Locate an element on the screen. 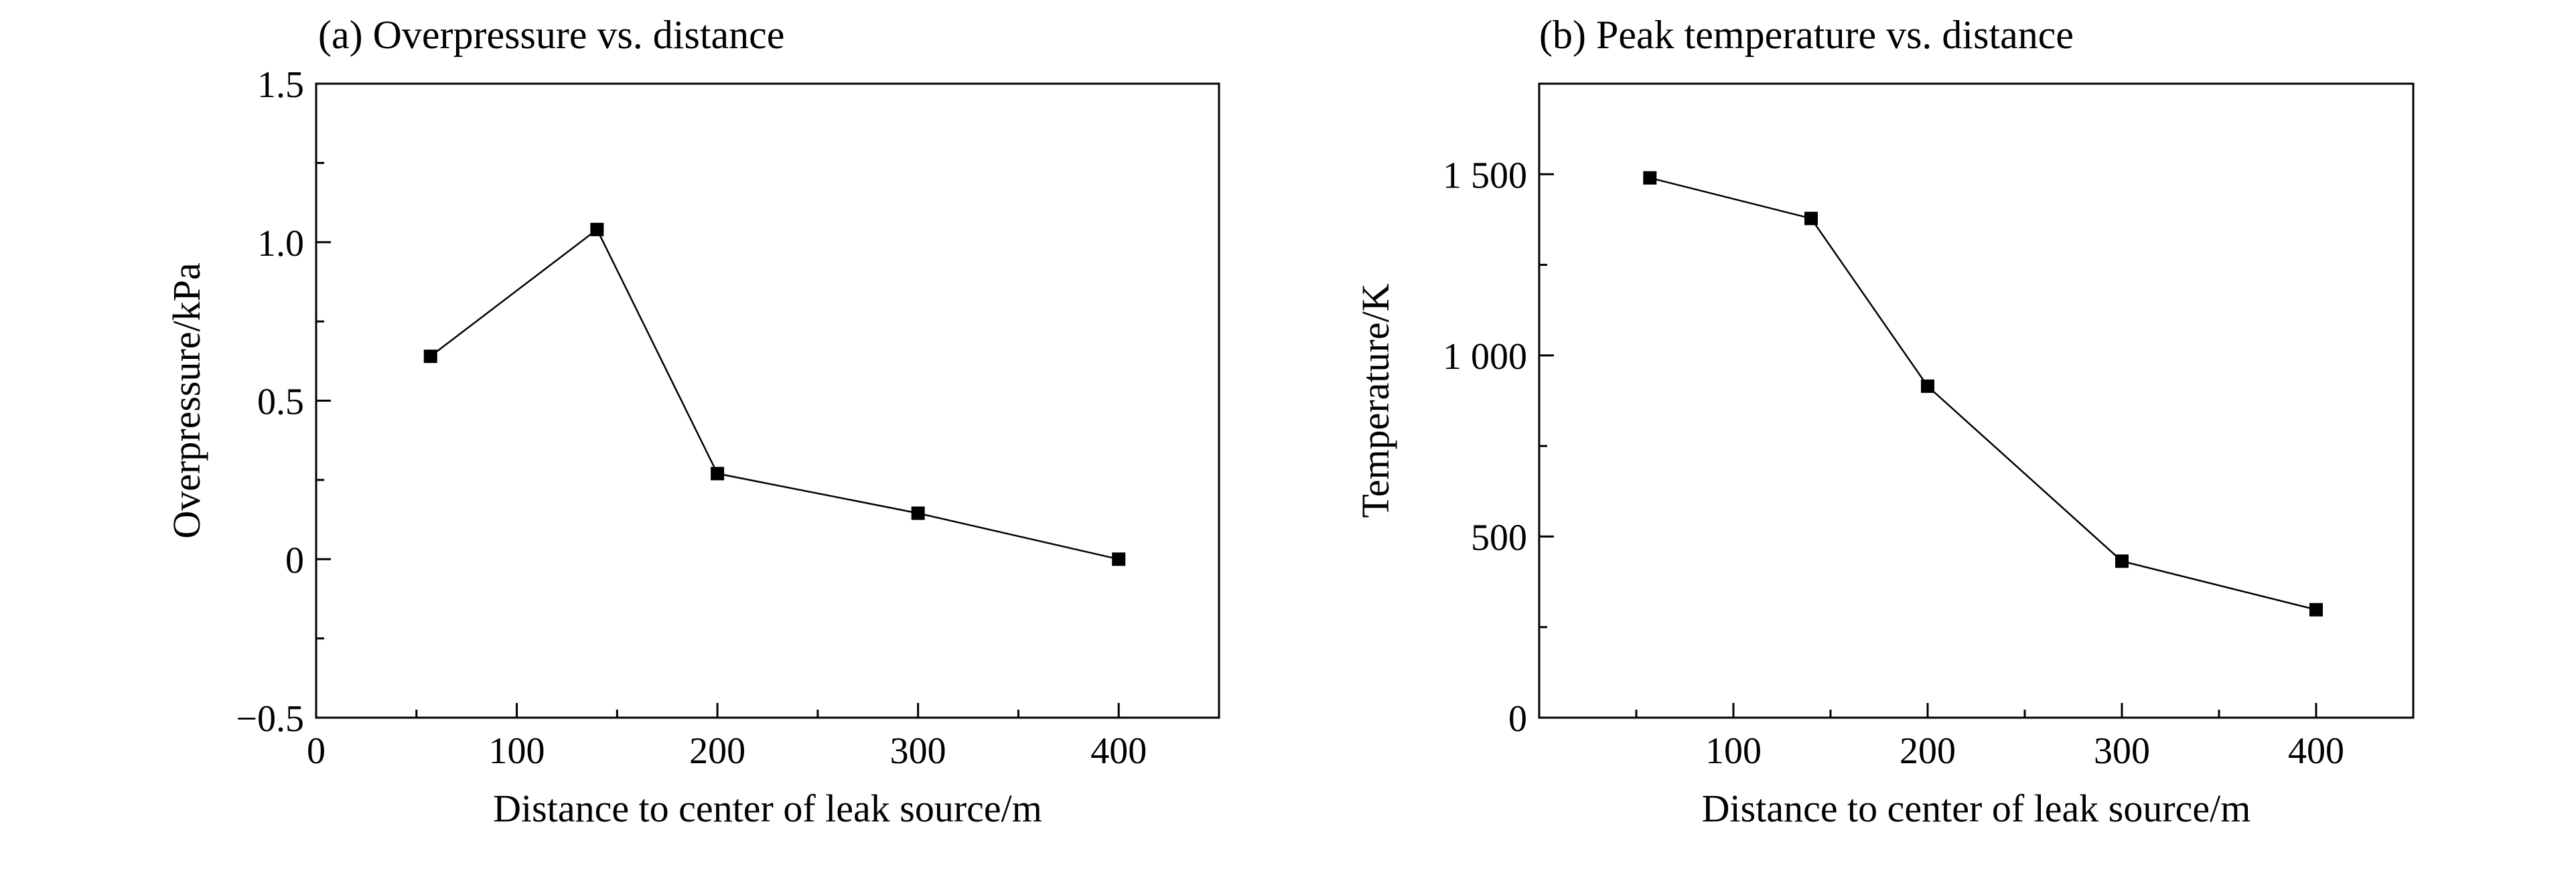 The height and width of the screenshot is (873, 2576). chart-title: (a) Overpressure vs. distance is located at coordinates (551, 35).